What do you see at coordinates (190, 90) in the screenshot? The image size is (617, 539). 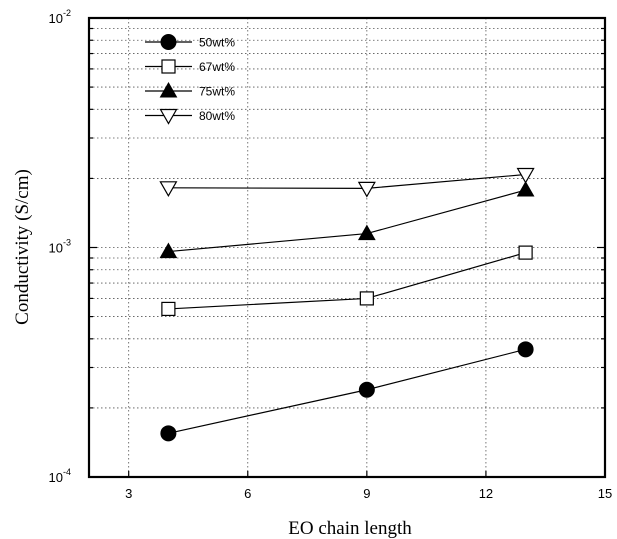 I see `legend-entry: 75wt%` at bounding box center [190, 90].